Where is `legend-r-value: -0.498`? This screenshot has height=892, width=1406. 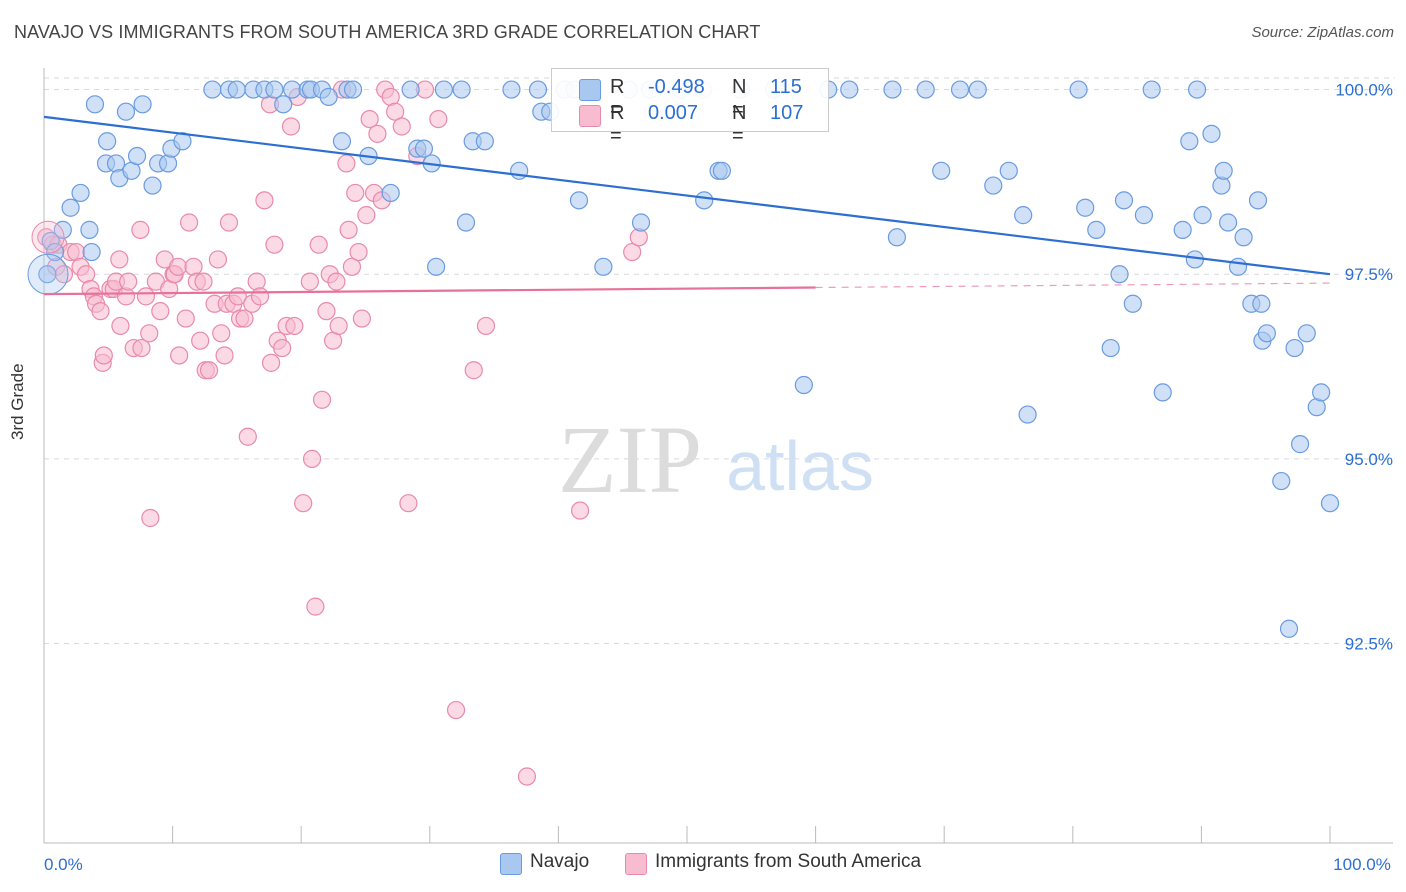
legend-r-value: -0.498 is located at coordinates (676, 87).